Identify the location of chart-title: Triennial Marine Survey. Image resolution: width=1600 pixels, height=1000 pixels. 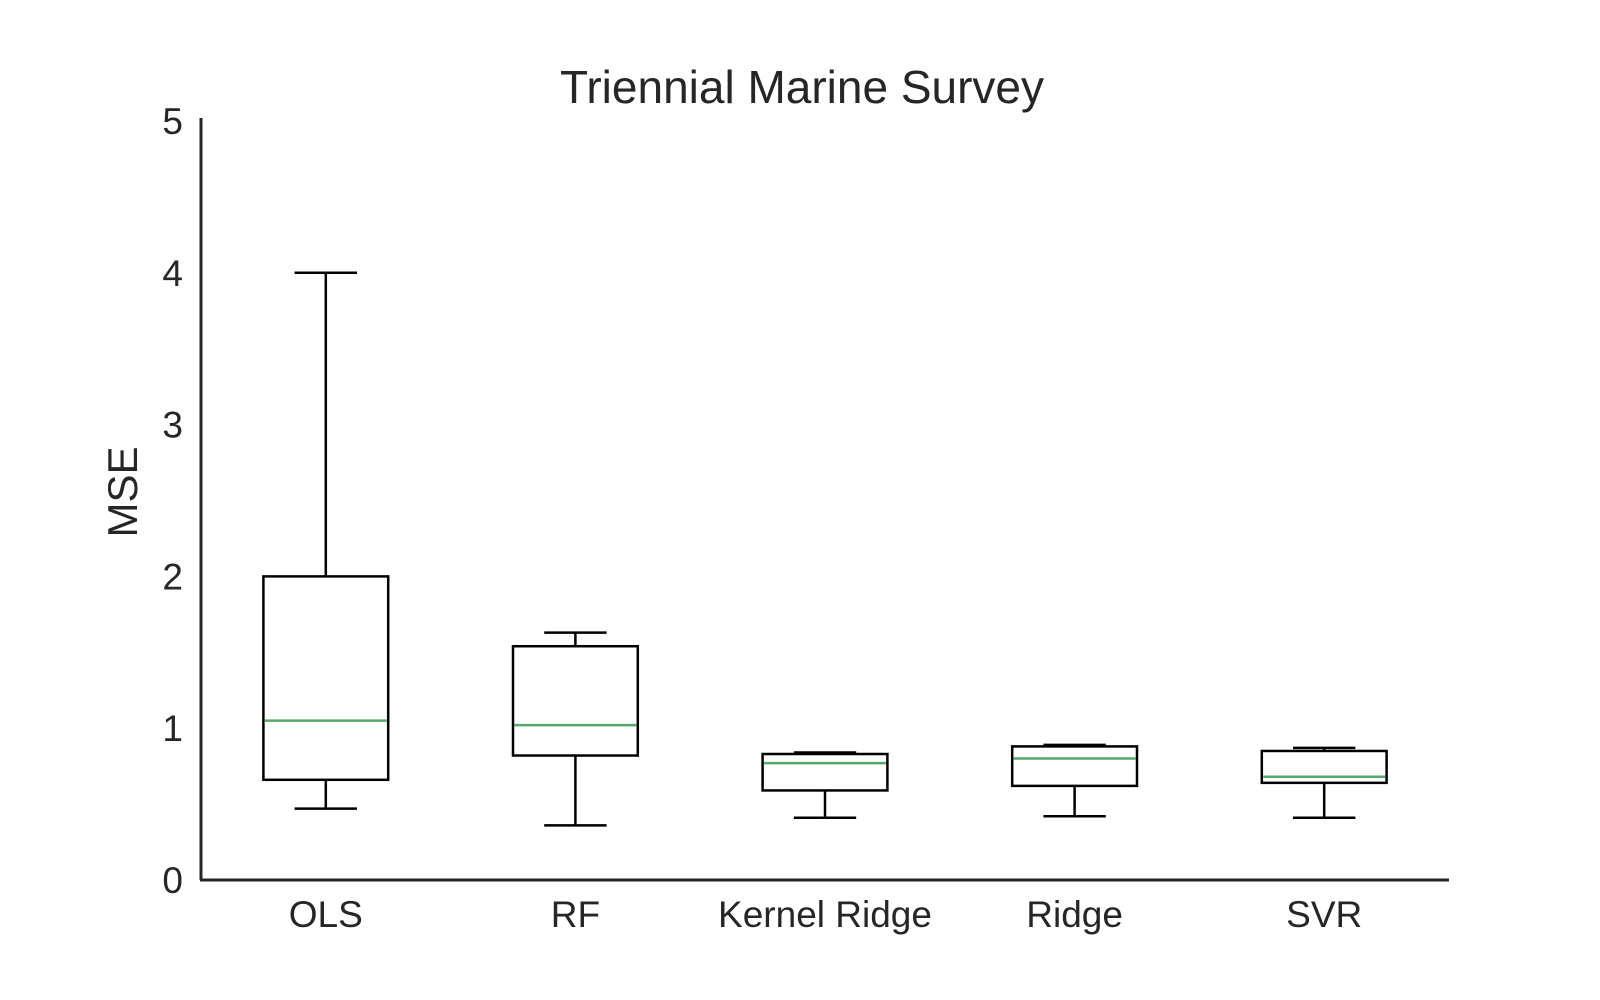
(802, 87).